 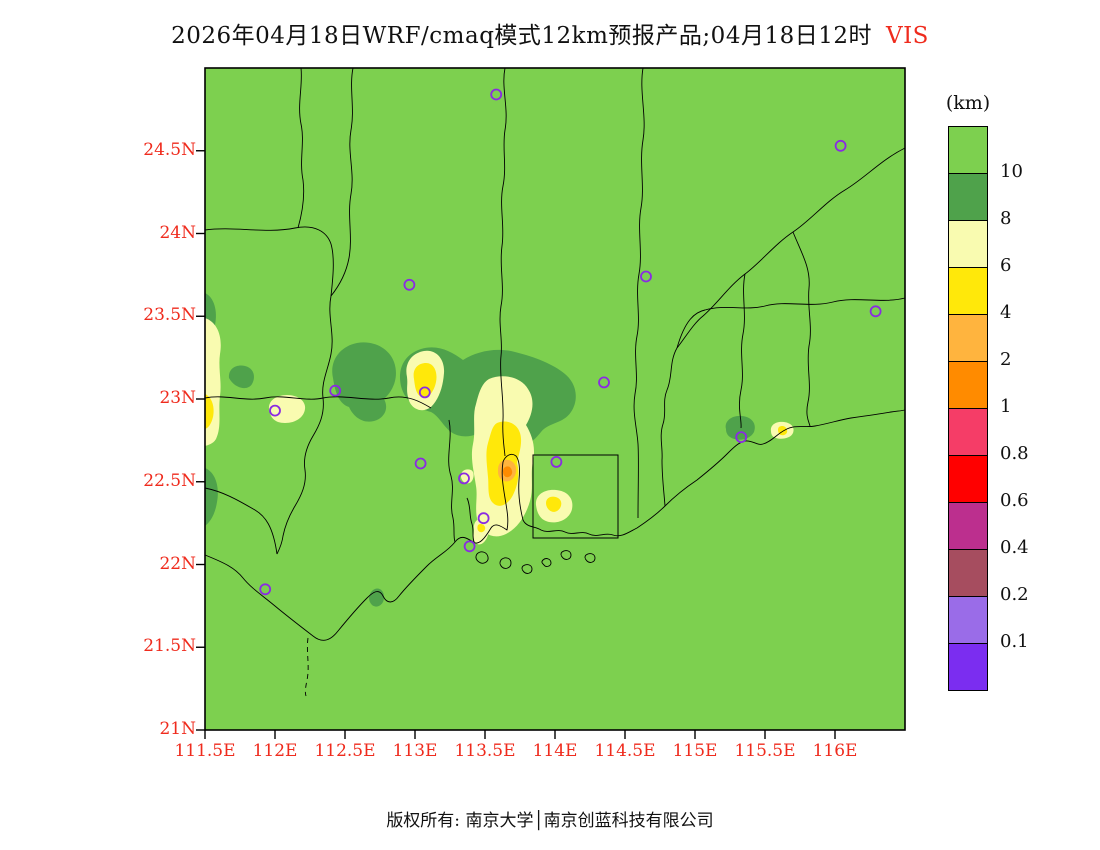 I want to click on lat-tick-label: 24N, so click(x=177, y=232).